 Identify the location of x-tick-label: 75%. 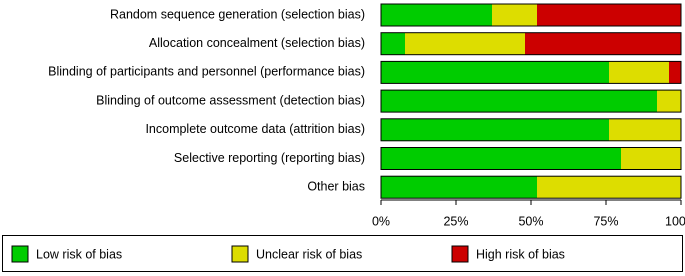
(605, 221).